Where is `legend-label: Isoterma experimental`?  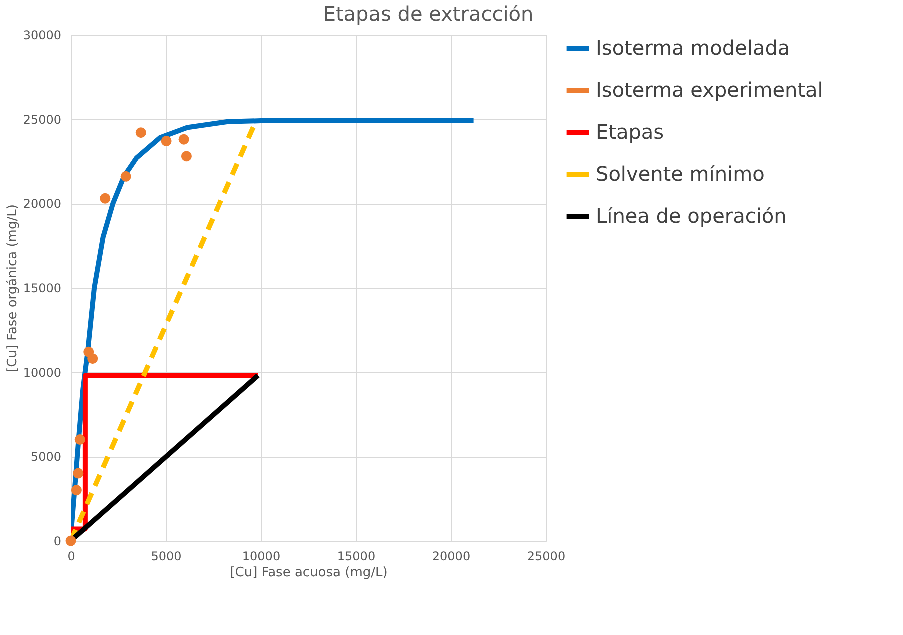 legend-label: Isoterma experimental is located at coordinates (710, 90).